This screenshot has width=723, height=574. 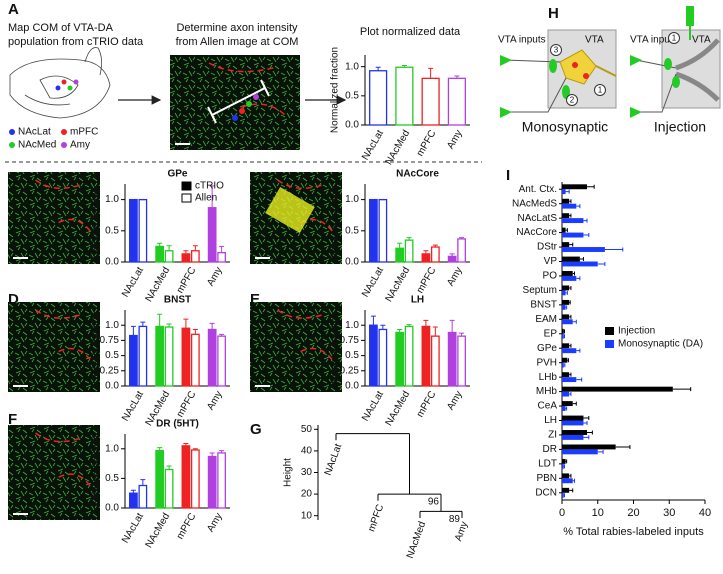 I want to click on y-tick-label: DR, so click(x=550, y=449).